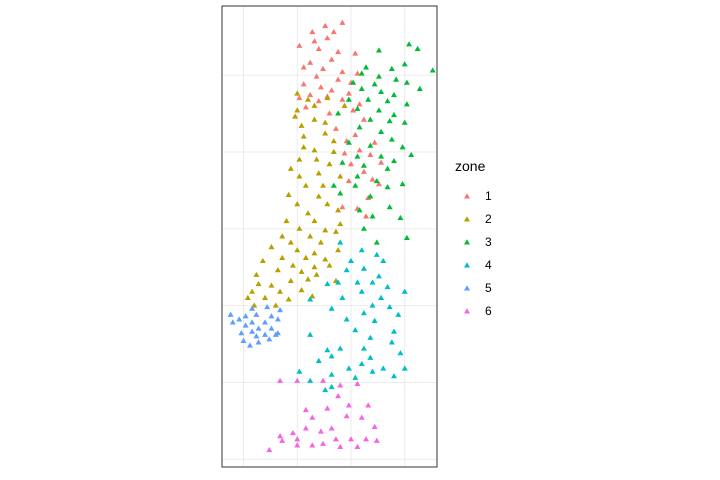 The width and height of the screenshot is (720, 480). Describe the element at coordinates (488, 264) in the screenshot. I see `legend-label: 4` at that location.